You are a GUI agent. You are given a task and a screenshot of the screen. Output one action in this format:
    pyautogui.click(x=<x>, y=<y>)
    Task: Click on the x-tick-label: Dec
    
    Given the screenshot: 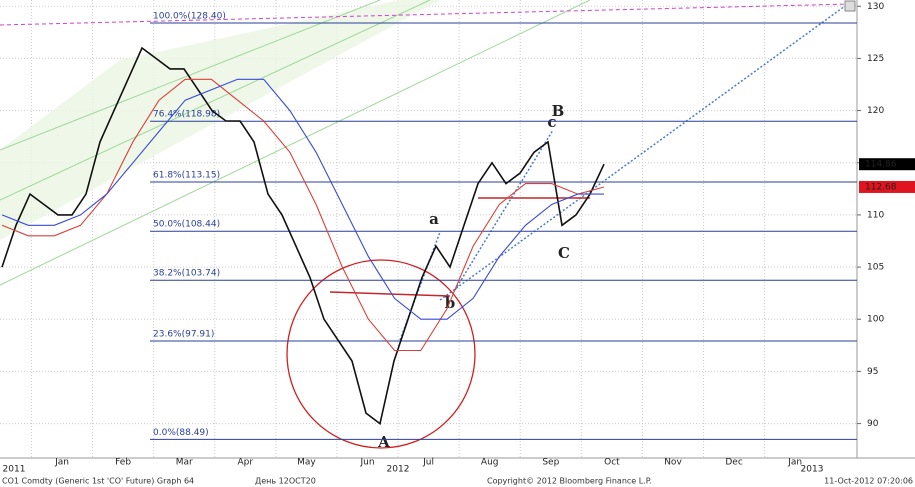 What is the action you would take?
    pyautogui.click(x=733, y=463)
    